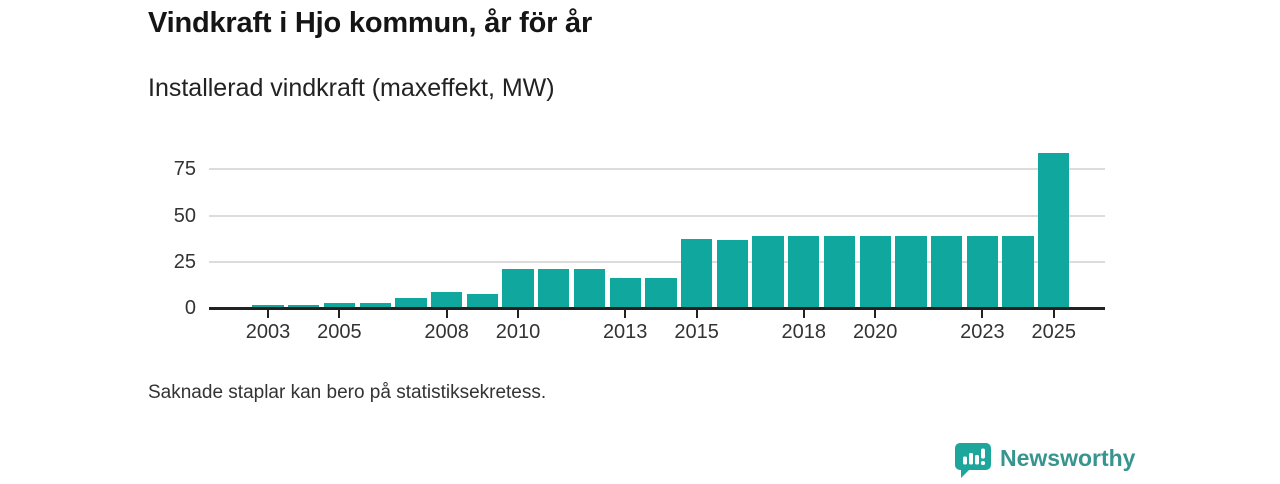 Image resolution: width=1280 pixels, height=484 pixels. What do you see at coordinates (1054, 332) in the screenshot?
I see `x-axis-label-2025: 2025` at bounding box center [1054, 332].